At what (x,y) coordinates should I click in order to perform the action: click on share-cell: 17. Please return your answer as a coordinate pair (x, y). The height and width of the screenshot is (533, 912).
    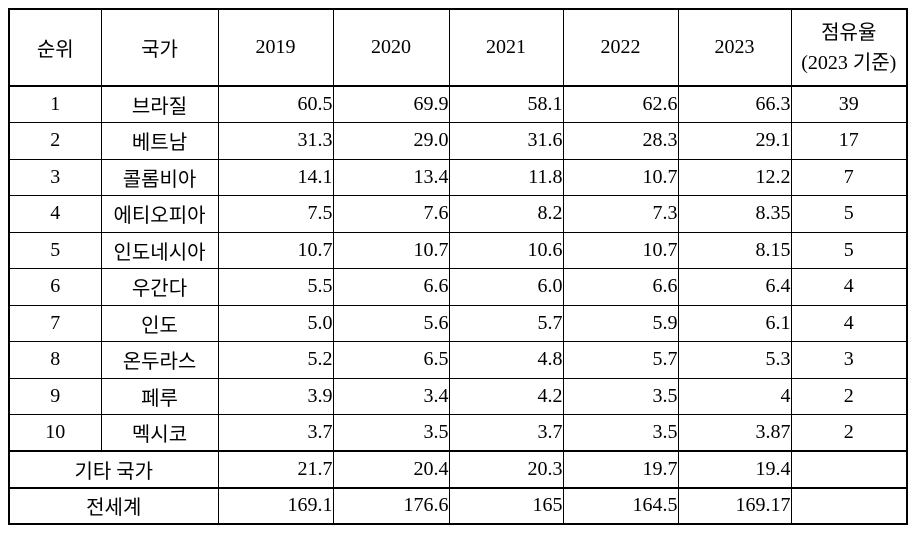
    Looking at the image, I should click on (849, 141).